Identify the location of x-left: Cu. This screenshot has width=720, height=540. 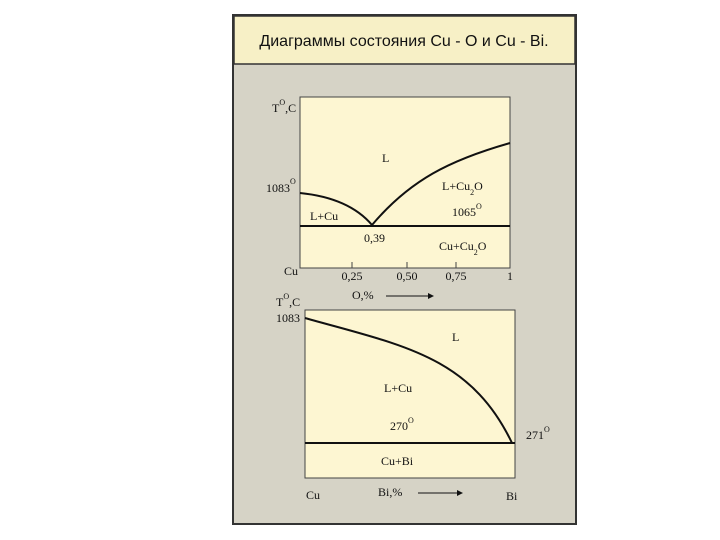
(313, 495).